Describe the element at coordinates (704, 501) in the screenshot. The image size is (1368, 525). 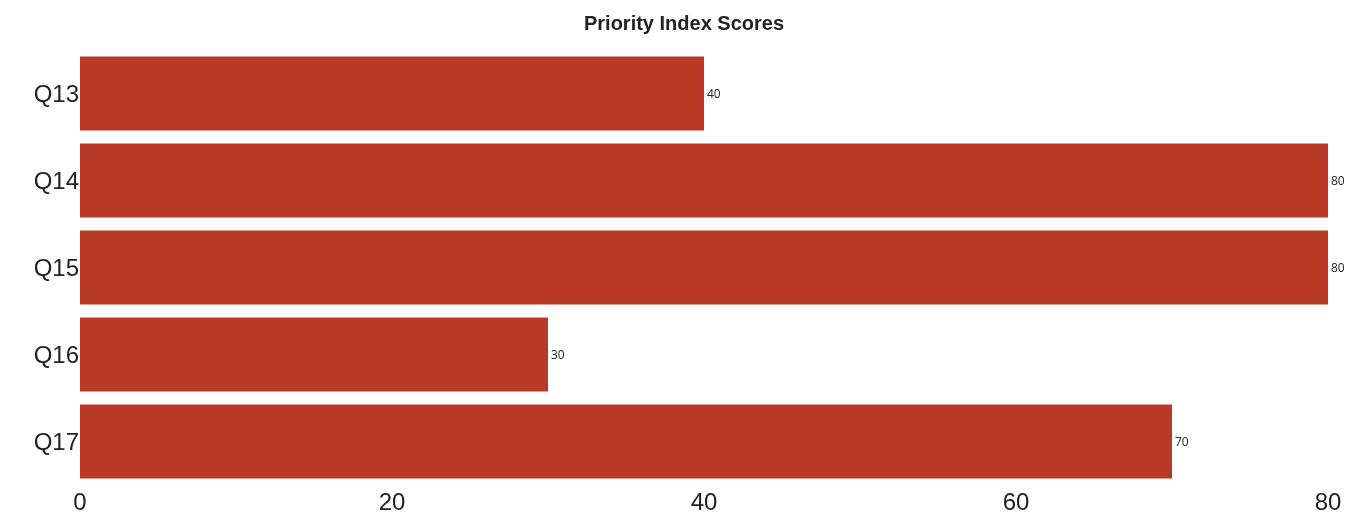
I see `x-tick-label: 40` at that location.